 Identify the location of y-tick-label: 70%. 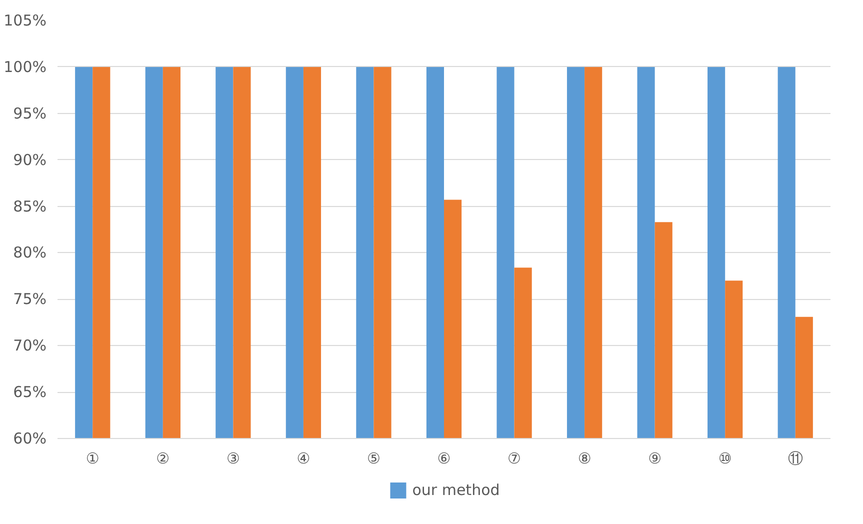
(30, 345).